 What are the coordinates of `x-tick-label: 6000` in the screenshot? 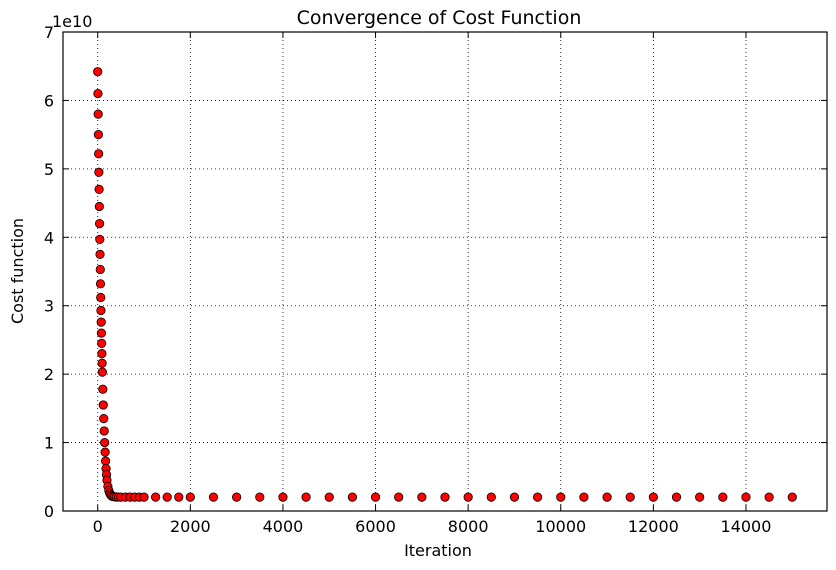 It's located at (375, 526).